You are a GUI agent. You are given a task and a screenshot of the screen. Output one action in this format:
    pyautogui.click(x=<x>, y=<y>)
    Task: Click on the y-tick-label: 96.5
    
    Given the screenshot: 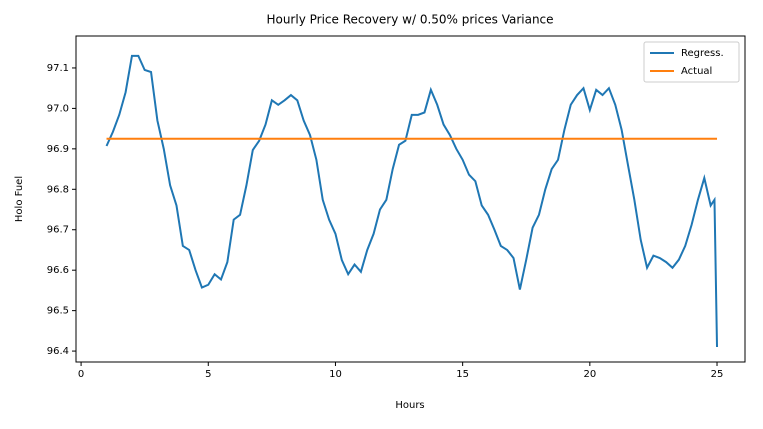 What is the action you would take?
    pyautogui.click(x=58, y=311)
    